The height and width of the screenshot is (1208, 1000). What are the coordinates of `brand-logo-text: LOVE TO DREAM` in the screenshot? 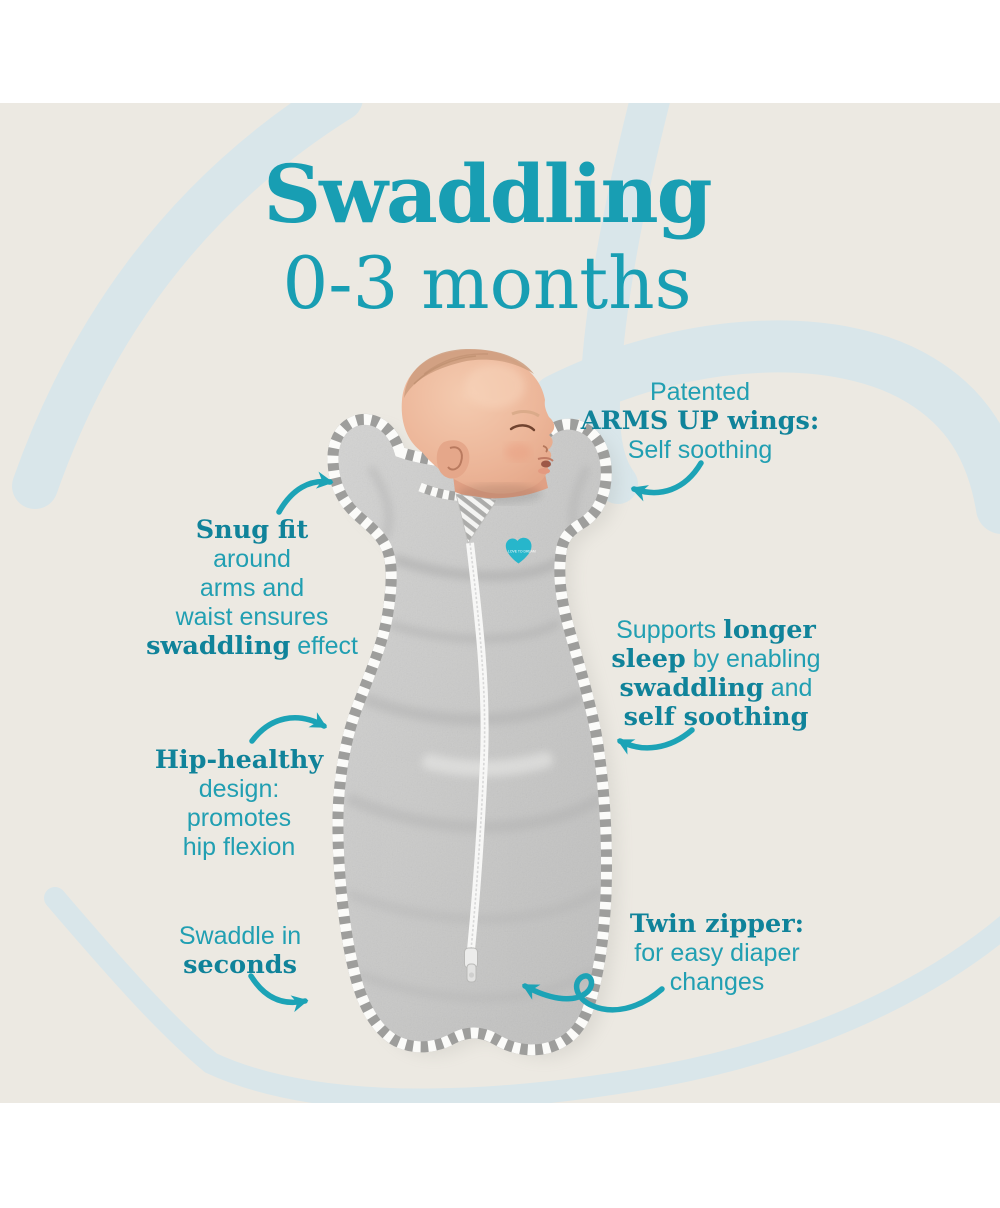 It's located at (522, 552).